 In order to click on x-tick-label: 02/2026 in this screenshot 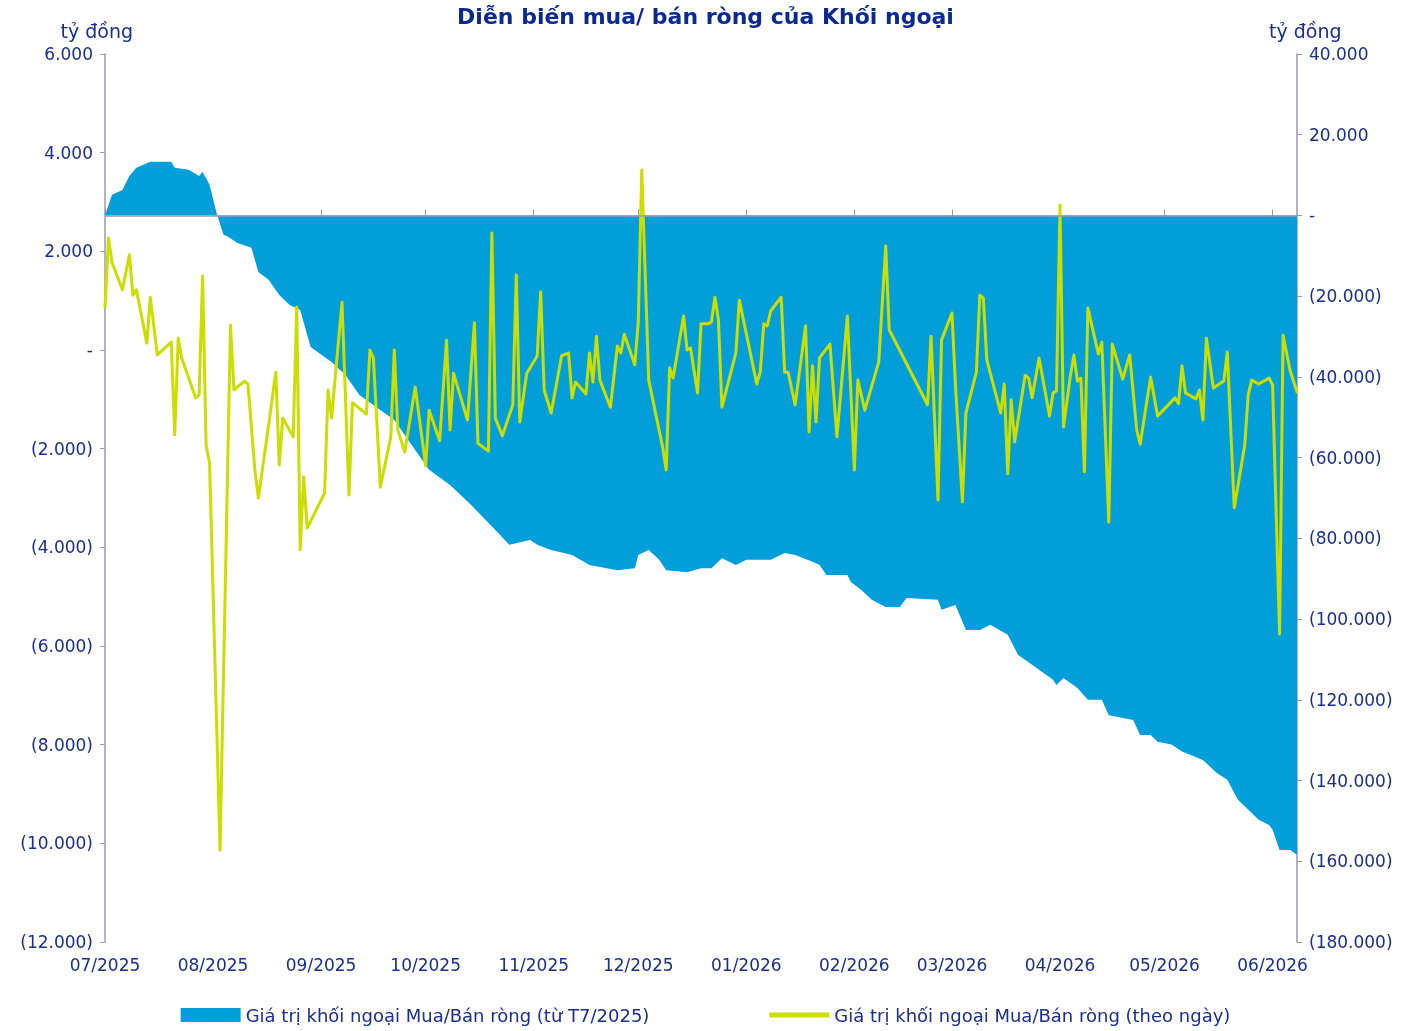, I will do `click(854, 964)`.